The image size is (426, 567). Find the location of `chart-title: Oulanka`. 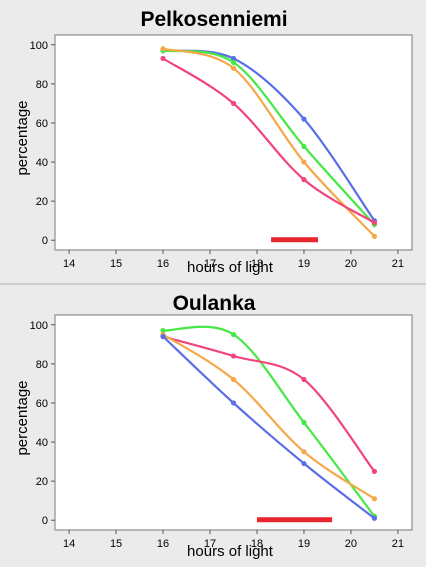

chart-title: Oulanka is located at coordinates (214, 303).